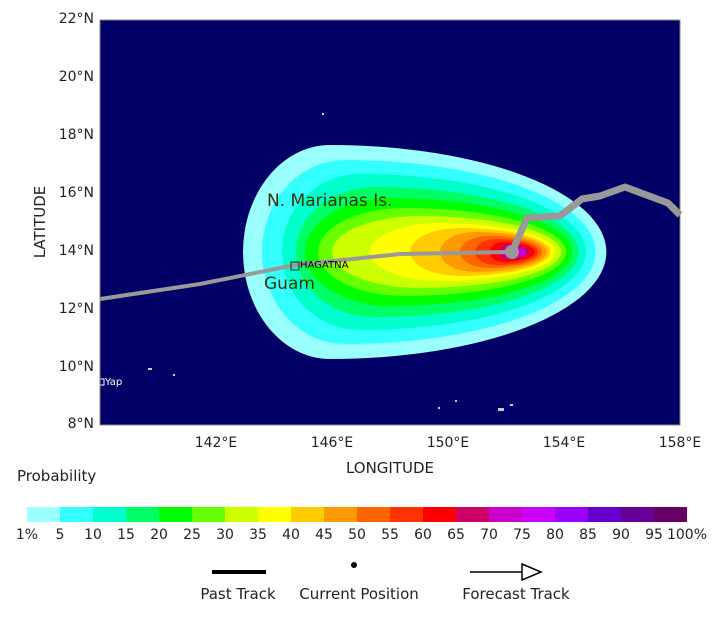  What do you see at coordinates (225, 535) in the screenshot?
I see `colorbar-label: 30` at bounding box center [225, 535].